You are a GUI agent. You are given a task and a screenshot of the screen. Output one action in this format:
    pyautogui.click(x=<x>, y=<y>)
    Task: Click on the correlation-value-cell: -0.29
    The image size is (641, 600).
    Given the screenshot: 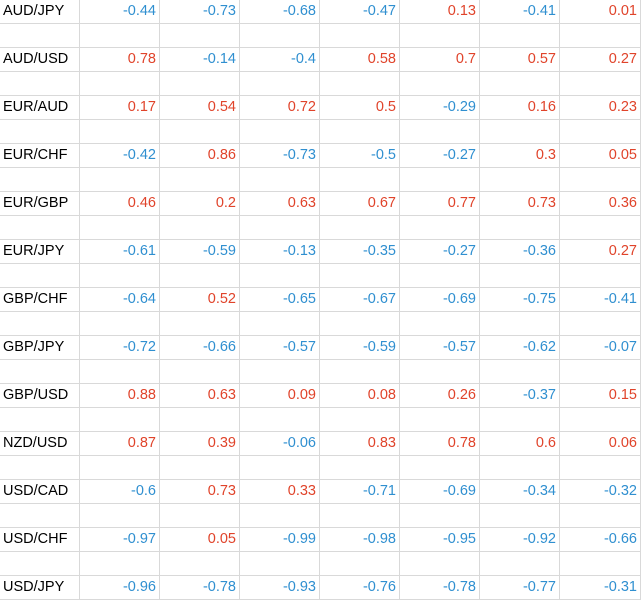 What is the action you would take?
    pyautogui.click(x=440, y=108)
    